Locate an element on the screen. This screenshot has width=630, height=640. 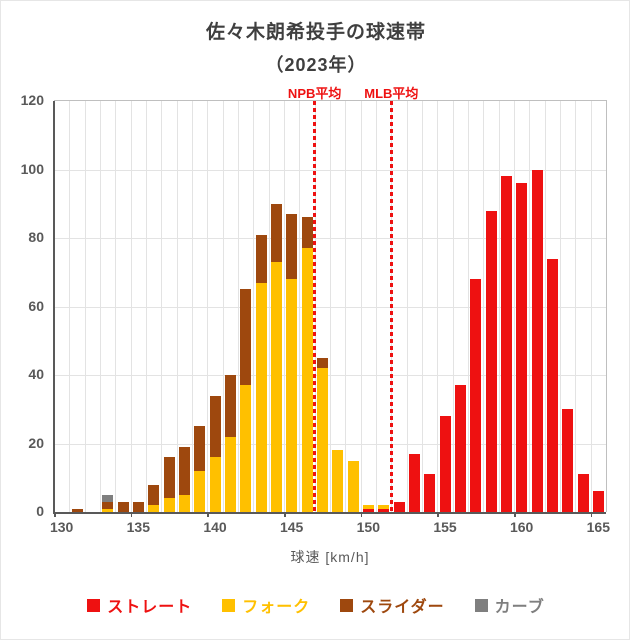
y-tick-label: 80 is located at coordinates (36, 237).